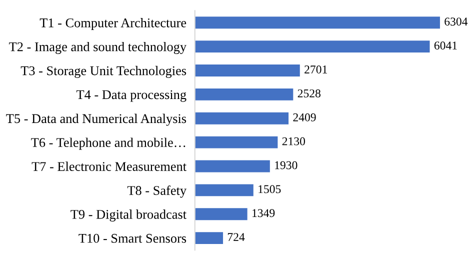 The image size is (473, 266). Describe the element at coordinates (109, 166) in the screenshot. I see `y-tick-label: T7 - Electronic Measurement` at that location.